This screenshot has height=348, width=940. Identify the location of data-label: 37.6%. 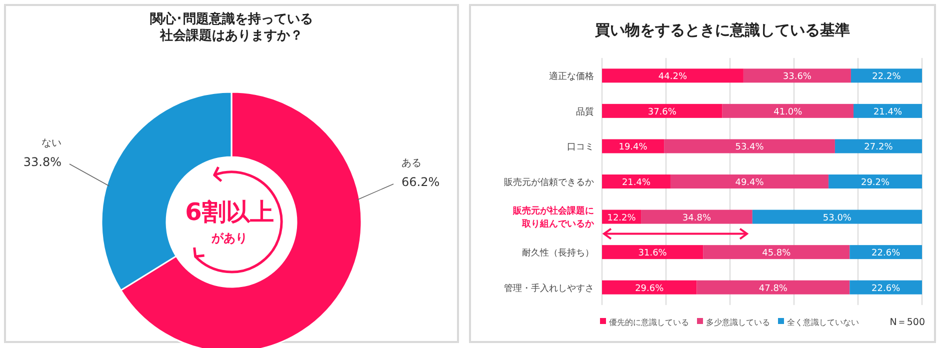
(662, 112).